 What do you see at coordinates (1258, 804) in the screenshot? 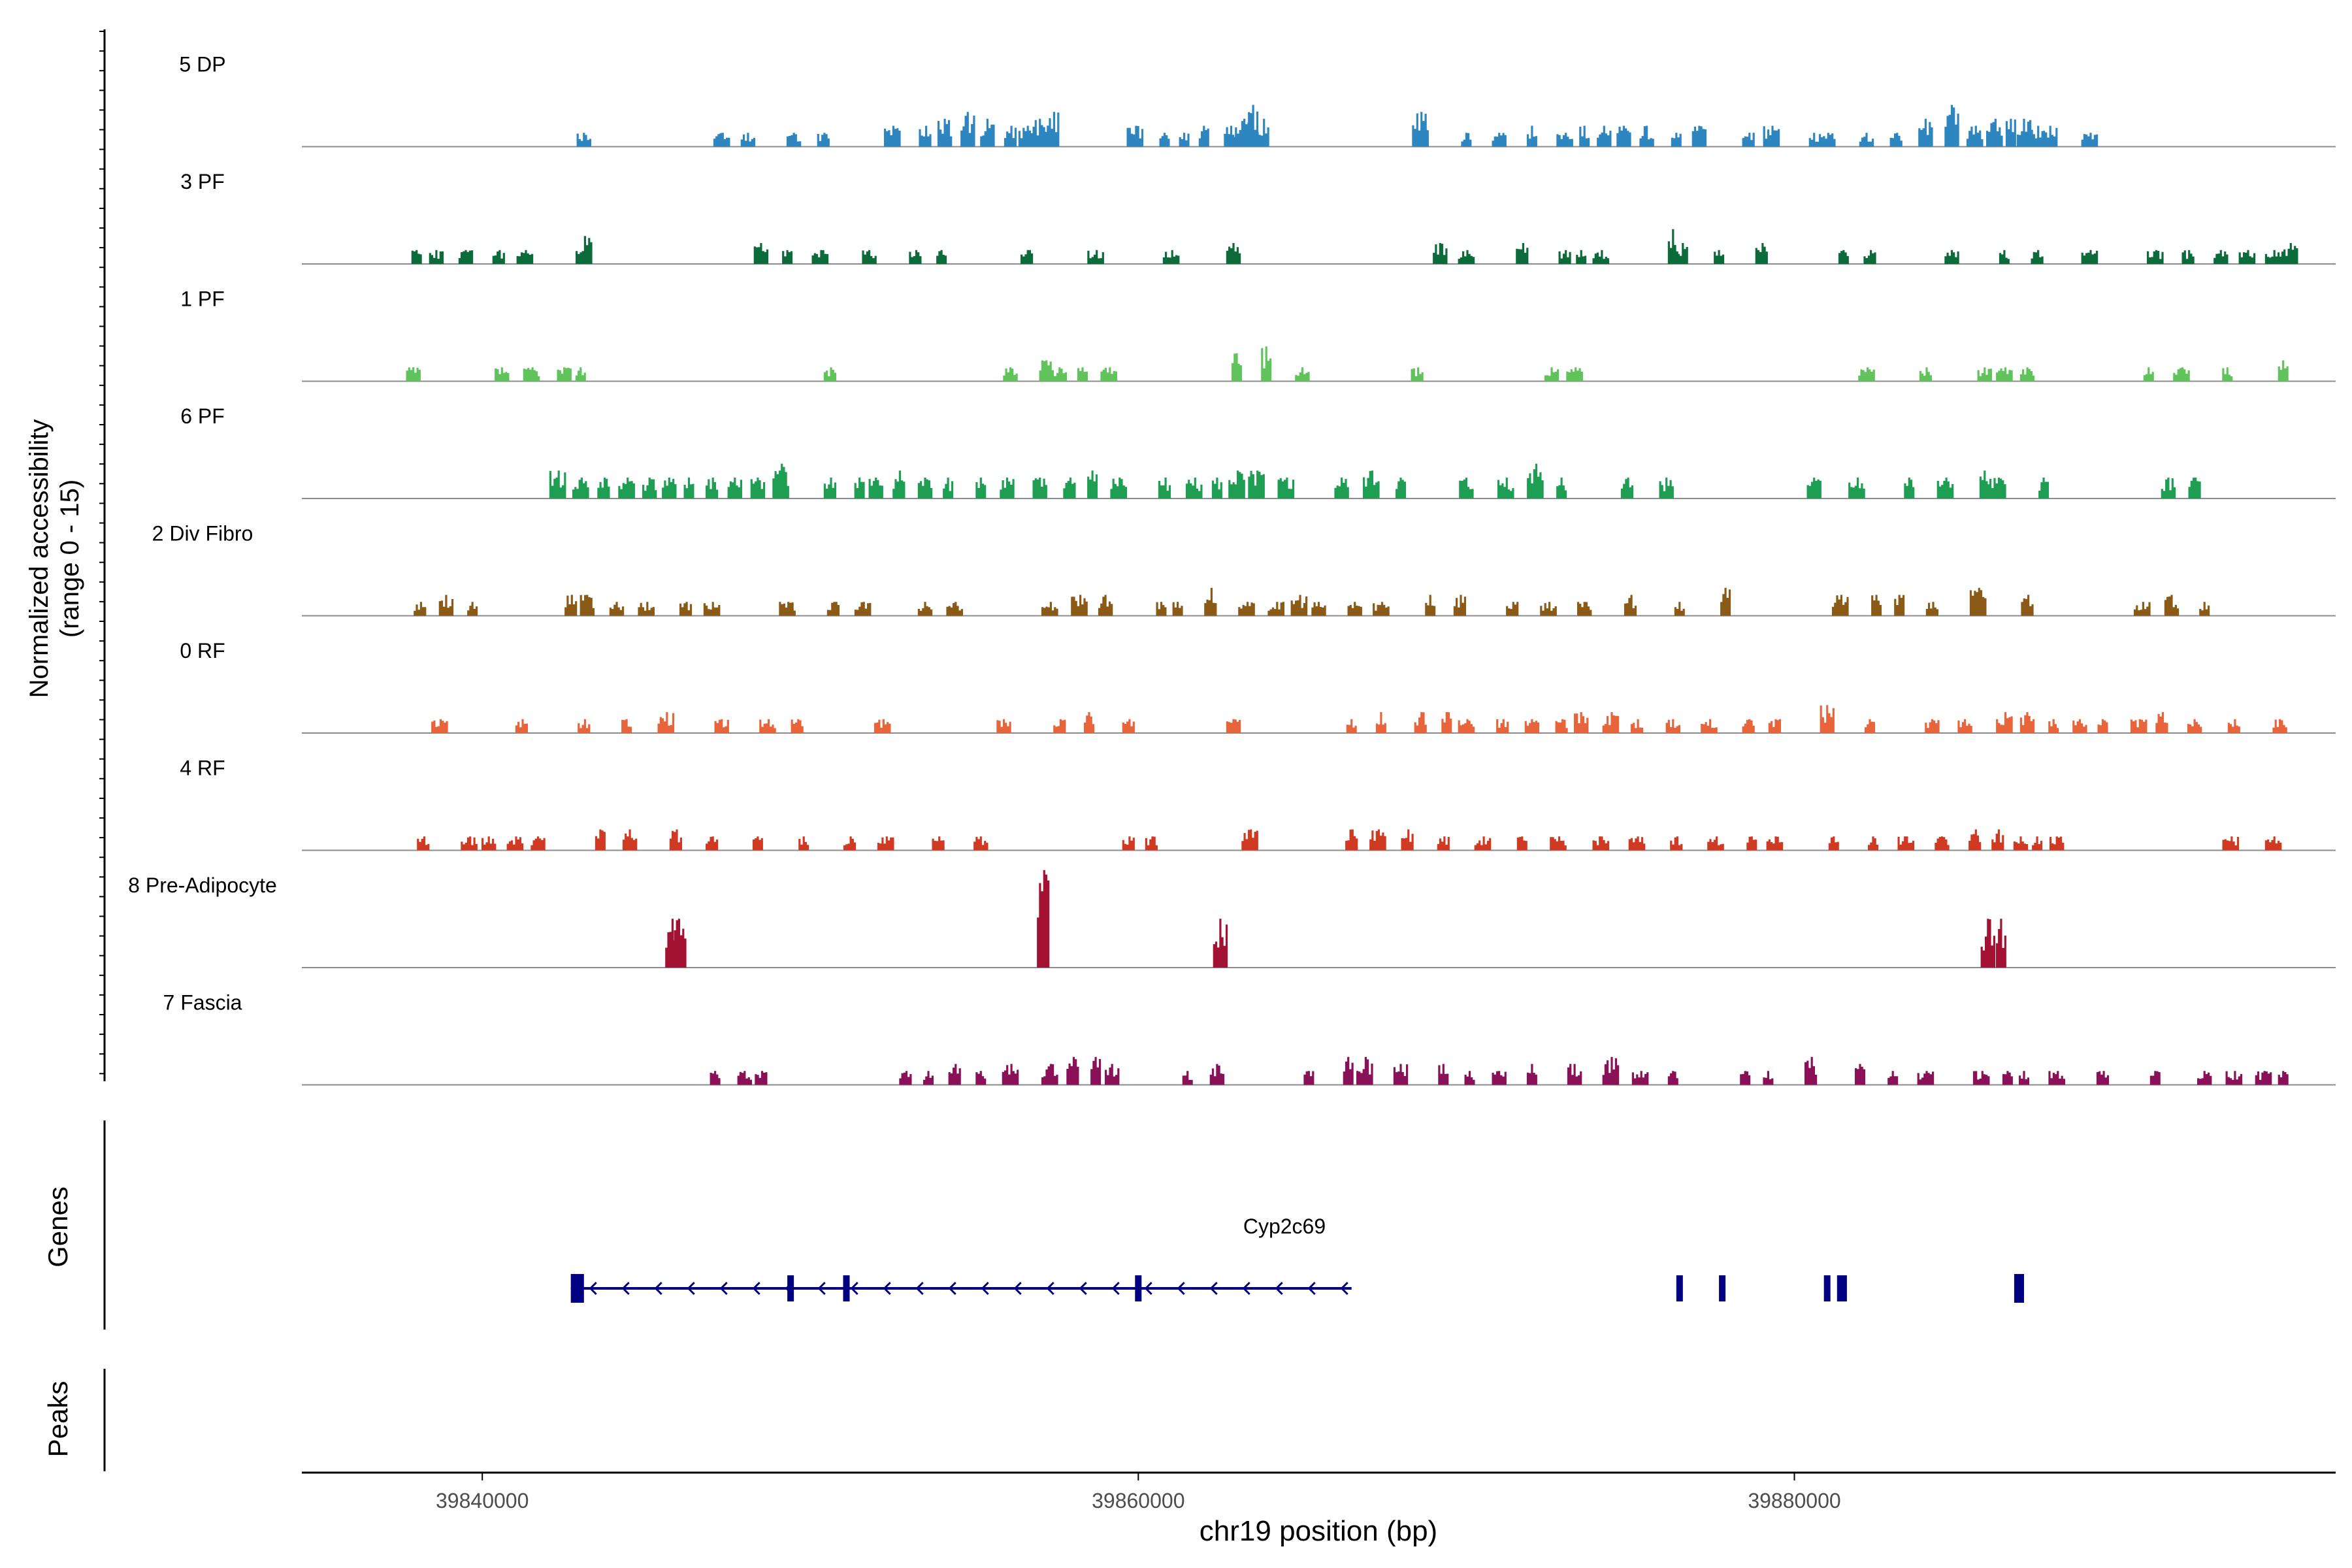
I see `track-7: 4 RF` at bounding box center [1258, 804].